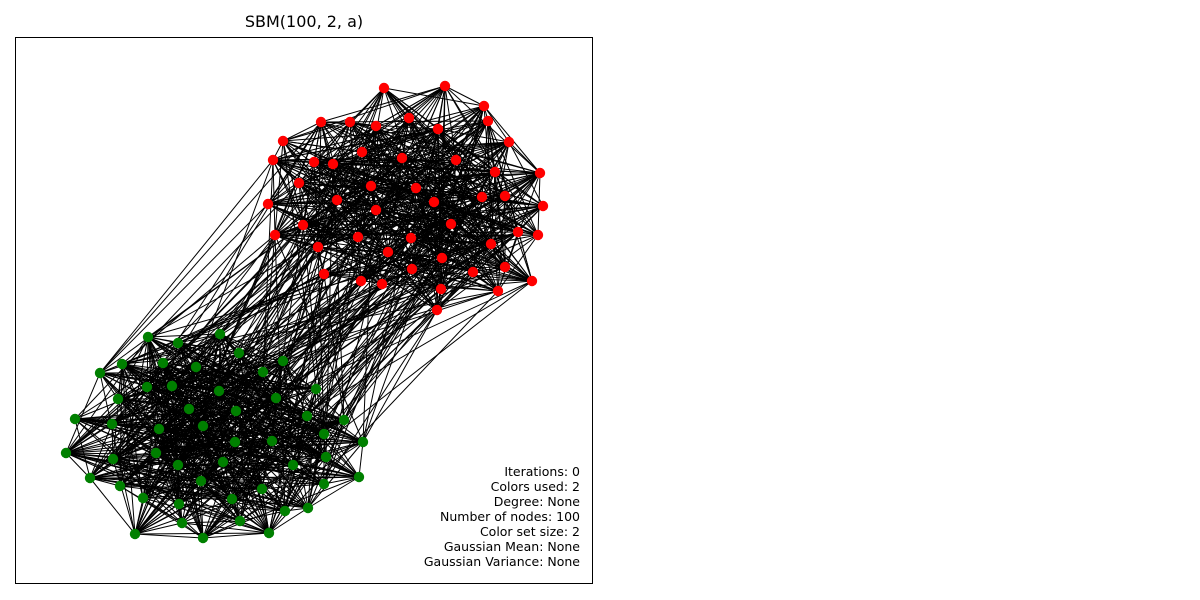 This screenshot has height=600, width=1200. I want to click on info-gaussian-variance: Gaussian Variance: None, so click(501, 561).